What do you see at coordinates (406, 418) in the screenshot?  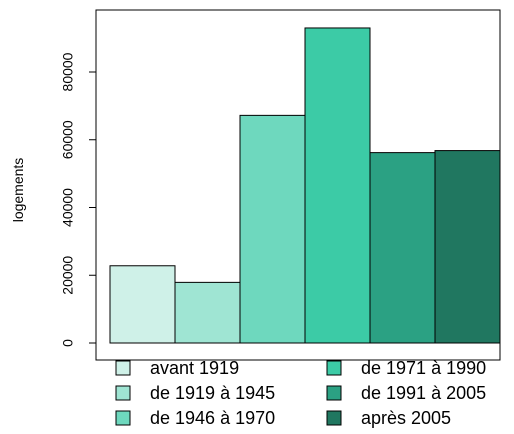 I see `legend-label-5: après 2005` at bounding box center [406, 418].